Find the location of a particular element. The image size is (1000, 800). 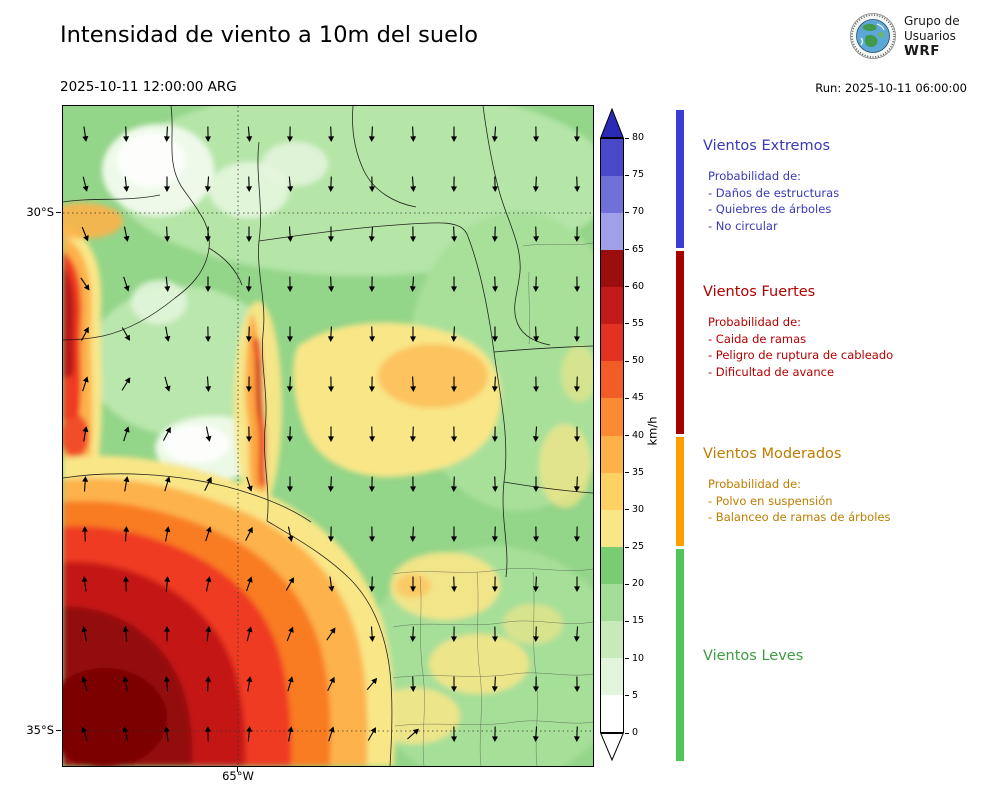

colorbar-tick-label: 65 is located at coordinates (638, 249).